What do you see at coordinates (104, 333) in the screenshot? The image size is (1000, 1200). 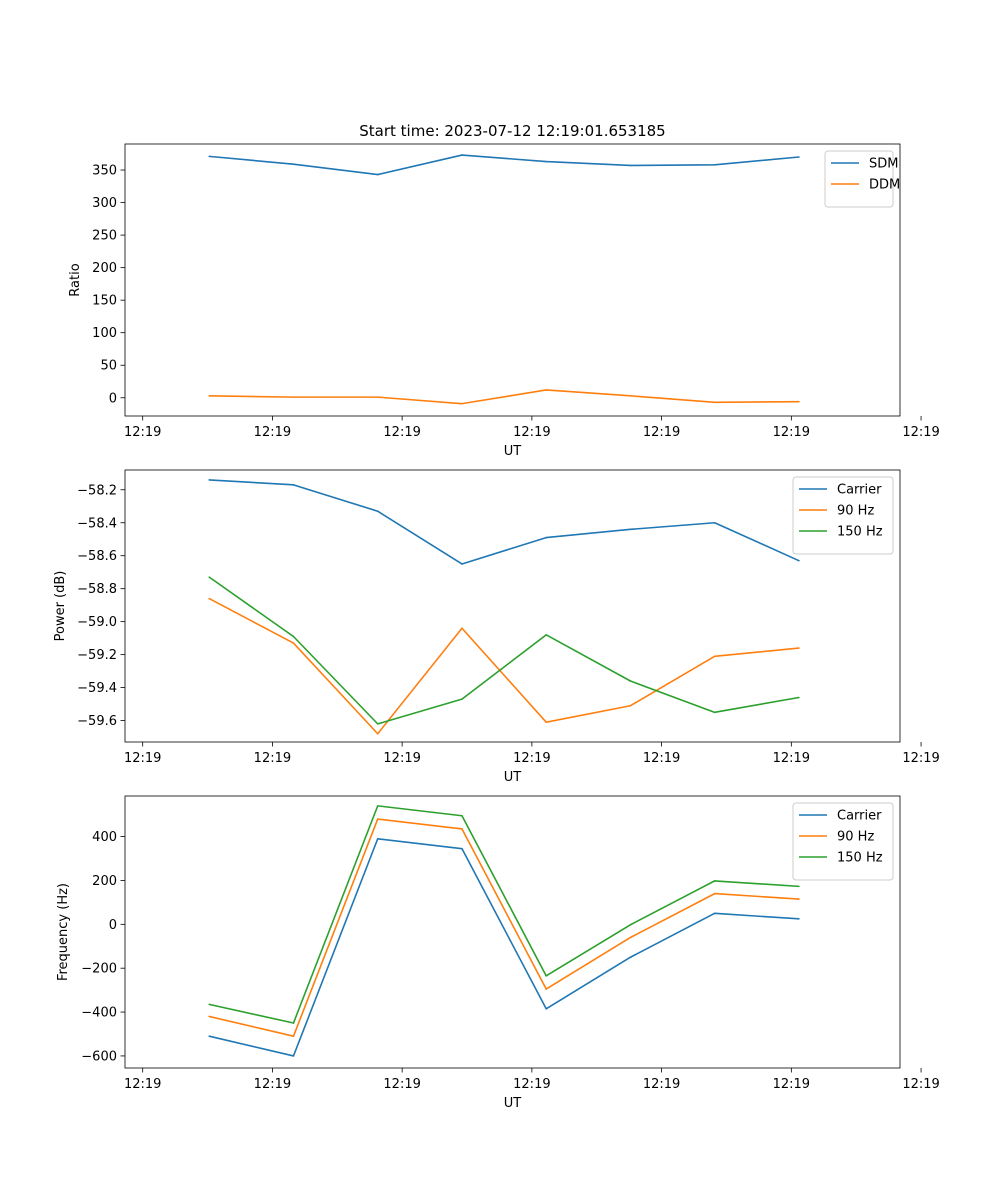 I see `y-tick-label: 100` at bounding box center [104, 333].